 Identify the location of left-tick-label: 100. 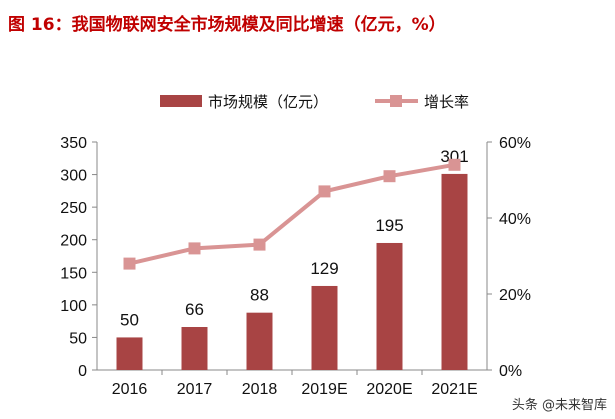
(73, 306).